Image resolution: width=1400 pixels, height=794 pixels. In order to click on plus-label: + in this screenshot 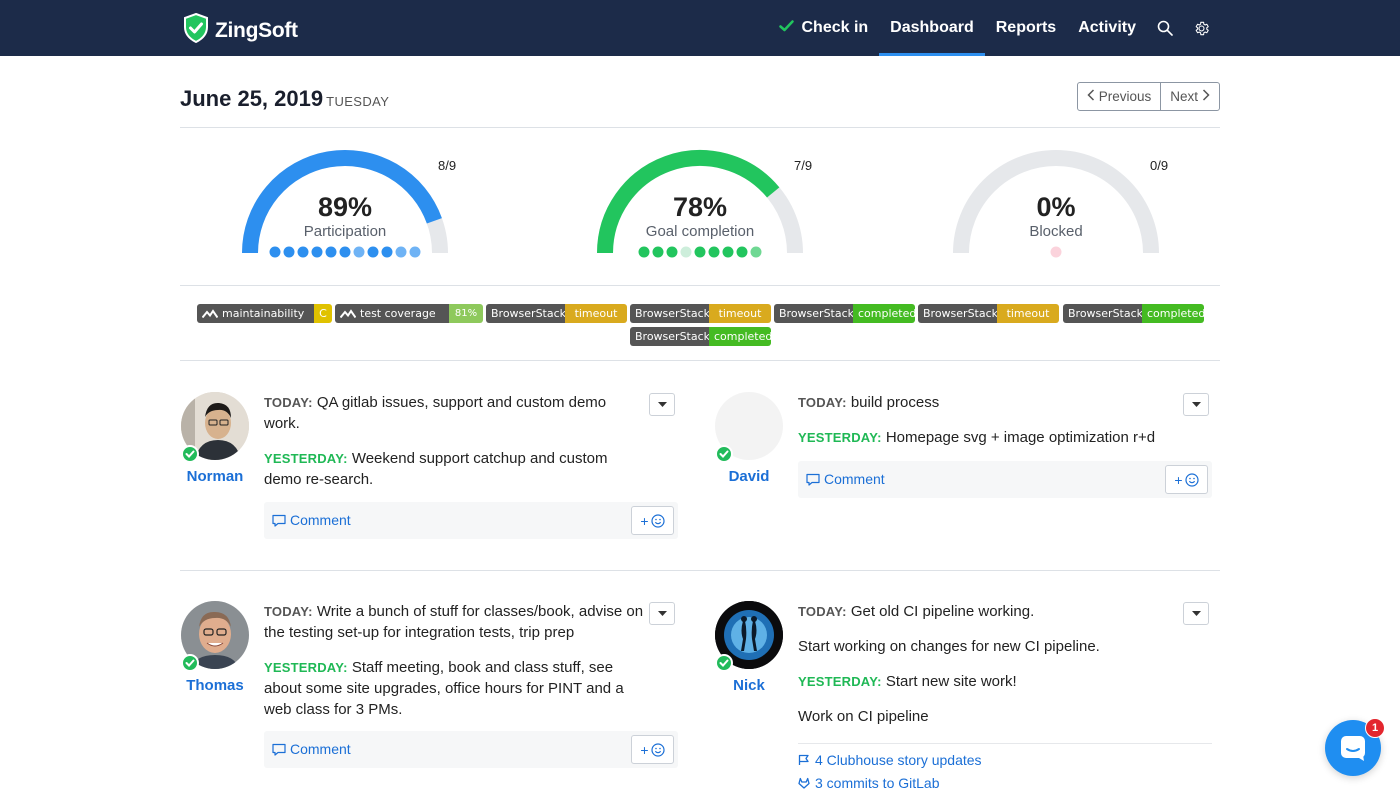, I will do `click(644, 749)`.